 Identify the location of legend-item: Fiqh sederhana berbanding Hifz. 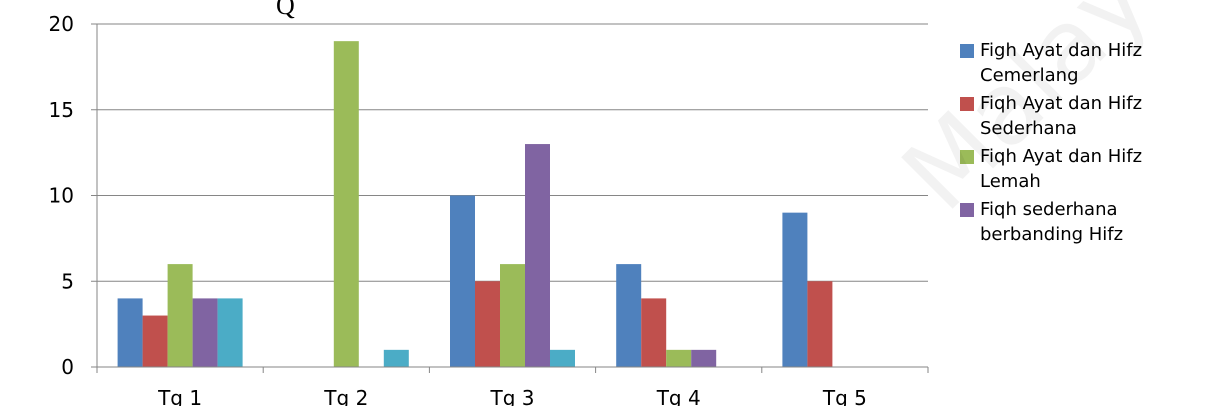
(1085, 222).